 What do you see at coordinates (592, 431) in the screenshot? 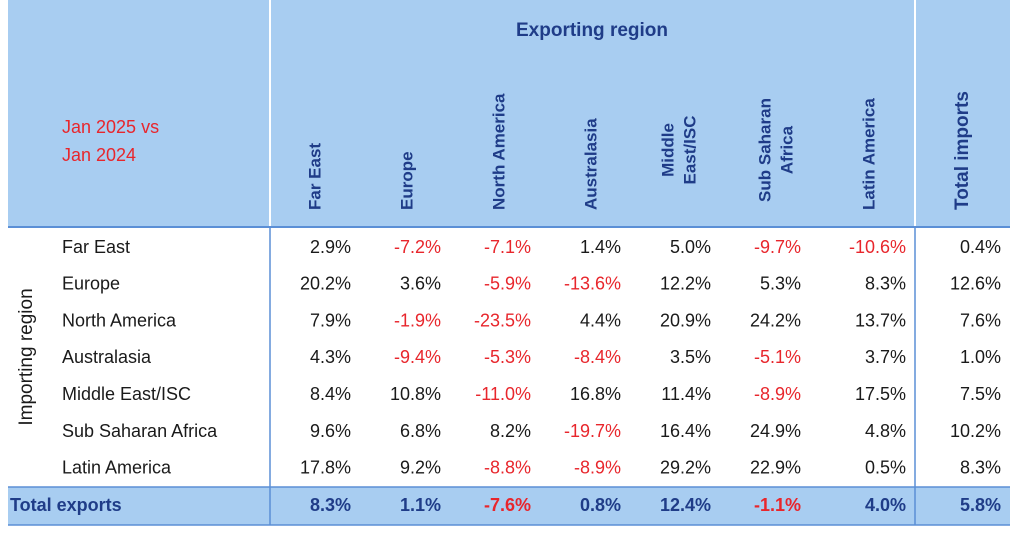
I see `cell: -19.7%` at bounding box center [592, 431].